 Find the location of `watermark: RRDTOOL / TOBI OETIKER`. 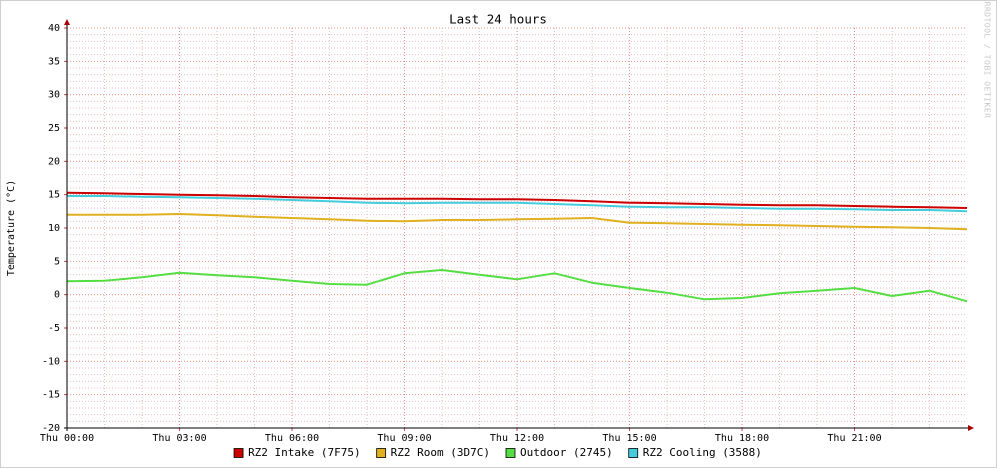

watermark: RRDTOOL / TOBI OETIKER is located at coordinates (987, 60).